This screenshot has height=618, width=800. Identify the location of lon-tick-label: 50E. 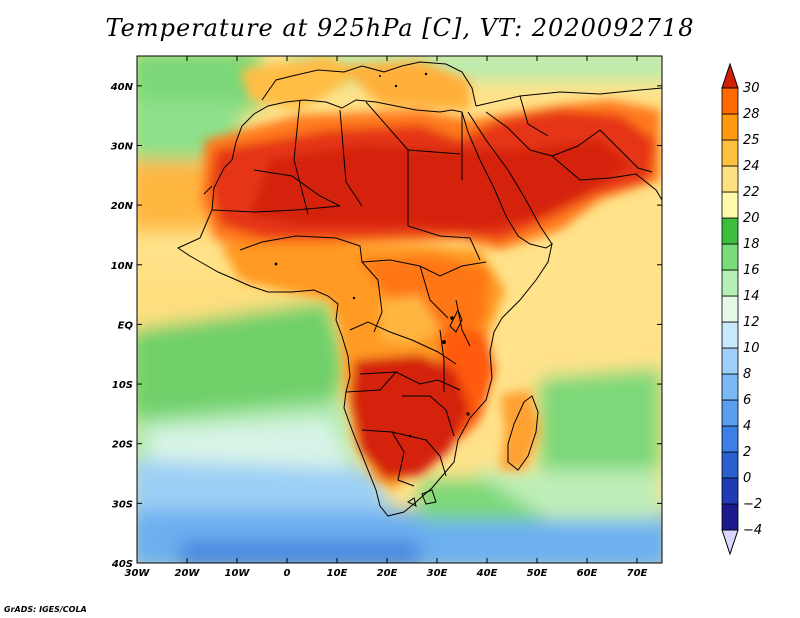
(537, 573).